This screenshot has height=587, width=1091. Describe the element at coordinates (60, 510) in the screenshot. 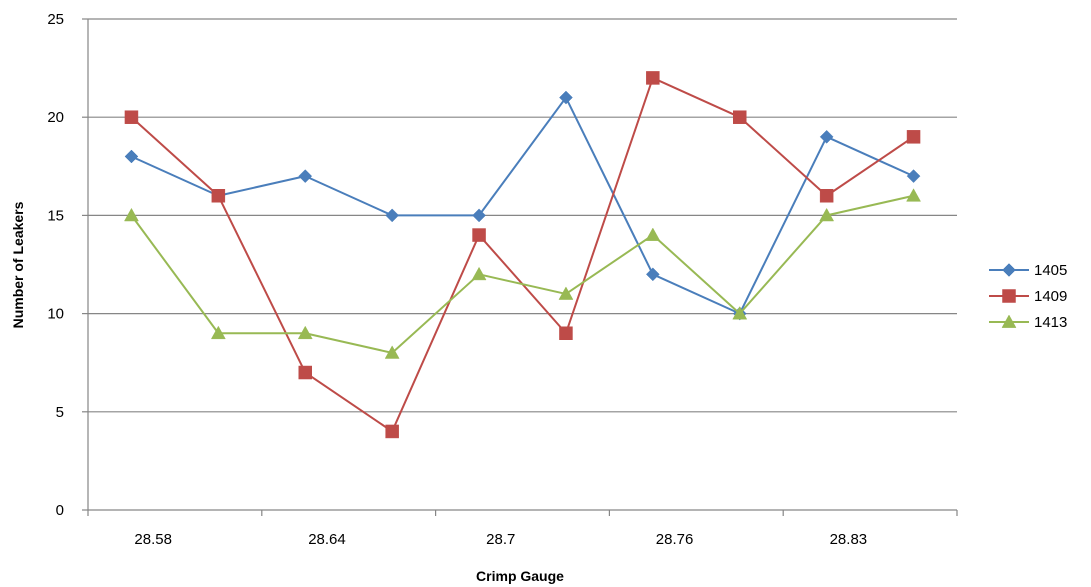

I see `y-tick-label-0: 0` at that location.